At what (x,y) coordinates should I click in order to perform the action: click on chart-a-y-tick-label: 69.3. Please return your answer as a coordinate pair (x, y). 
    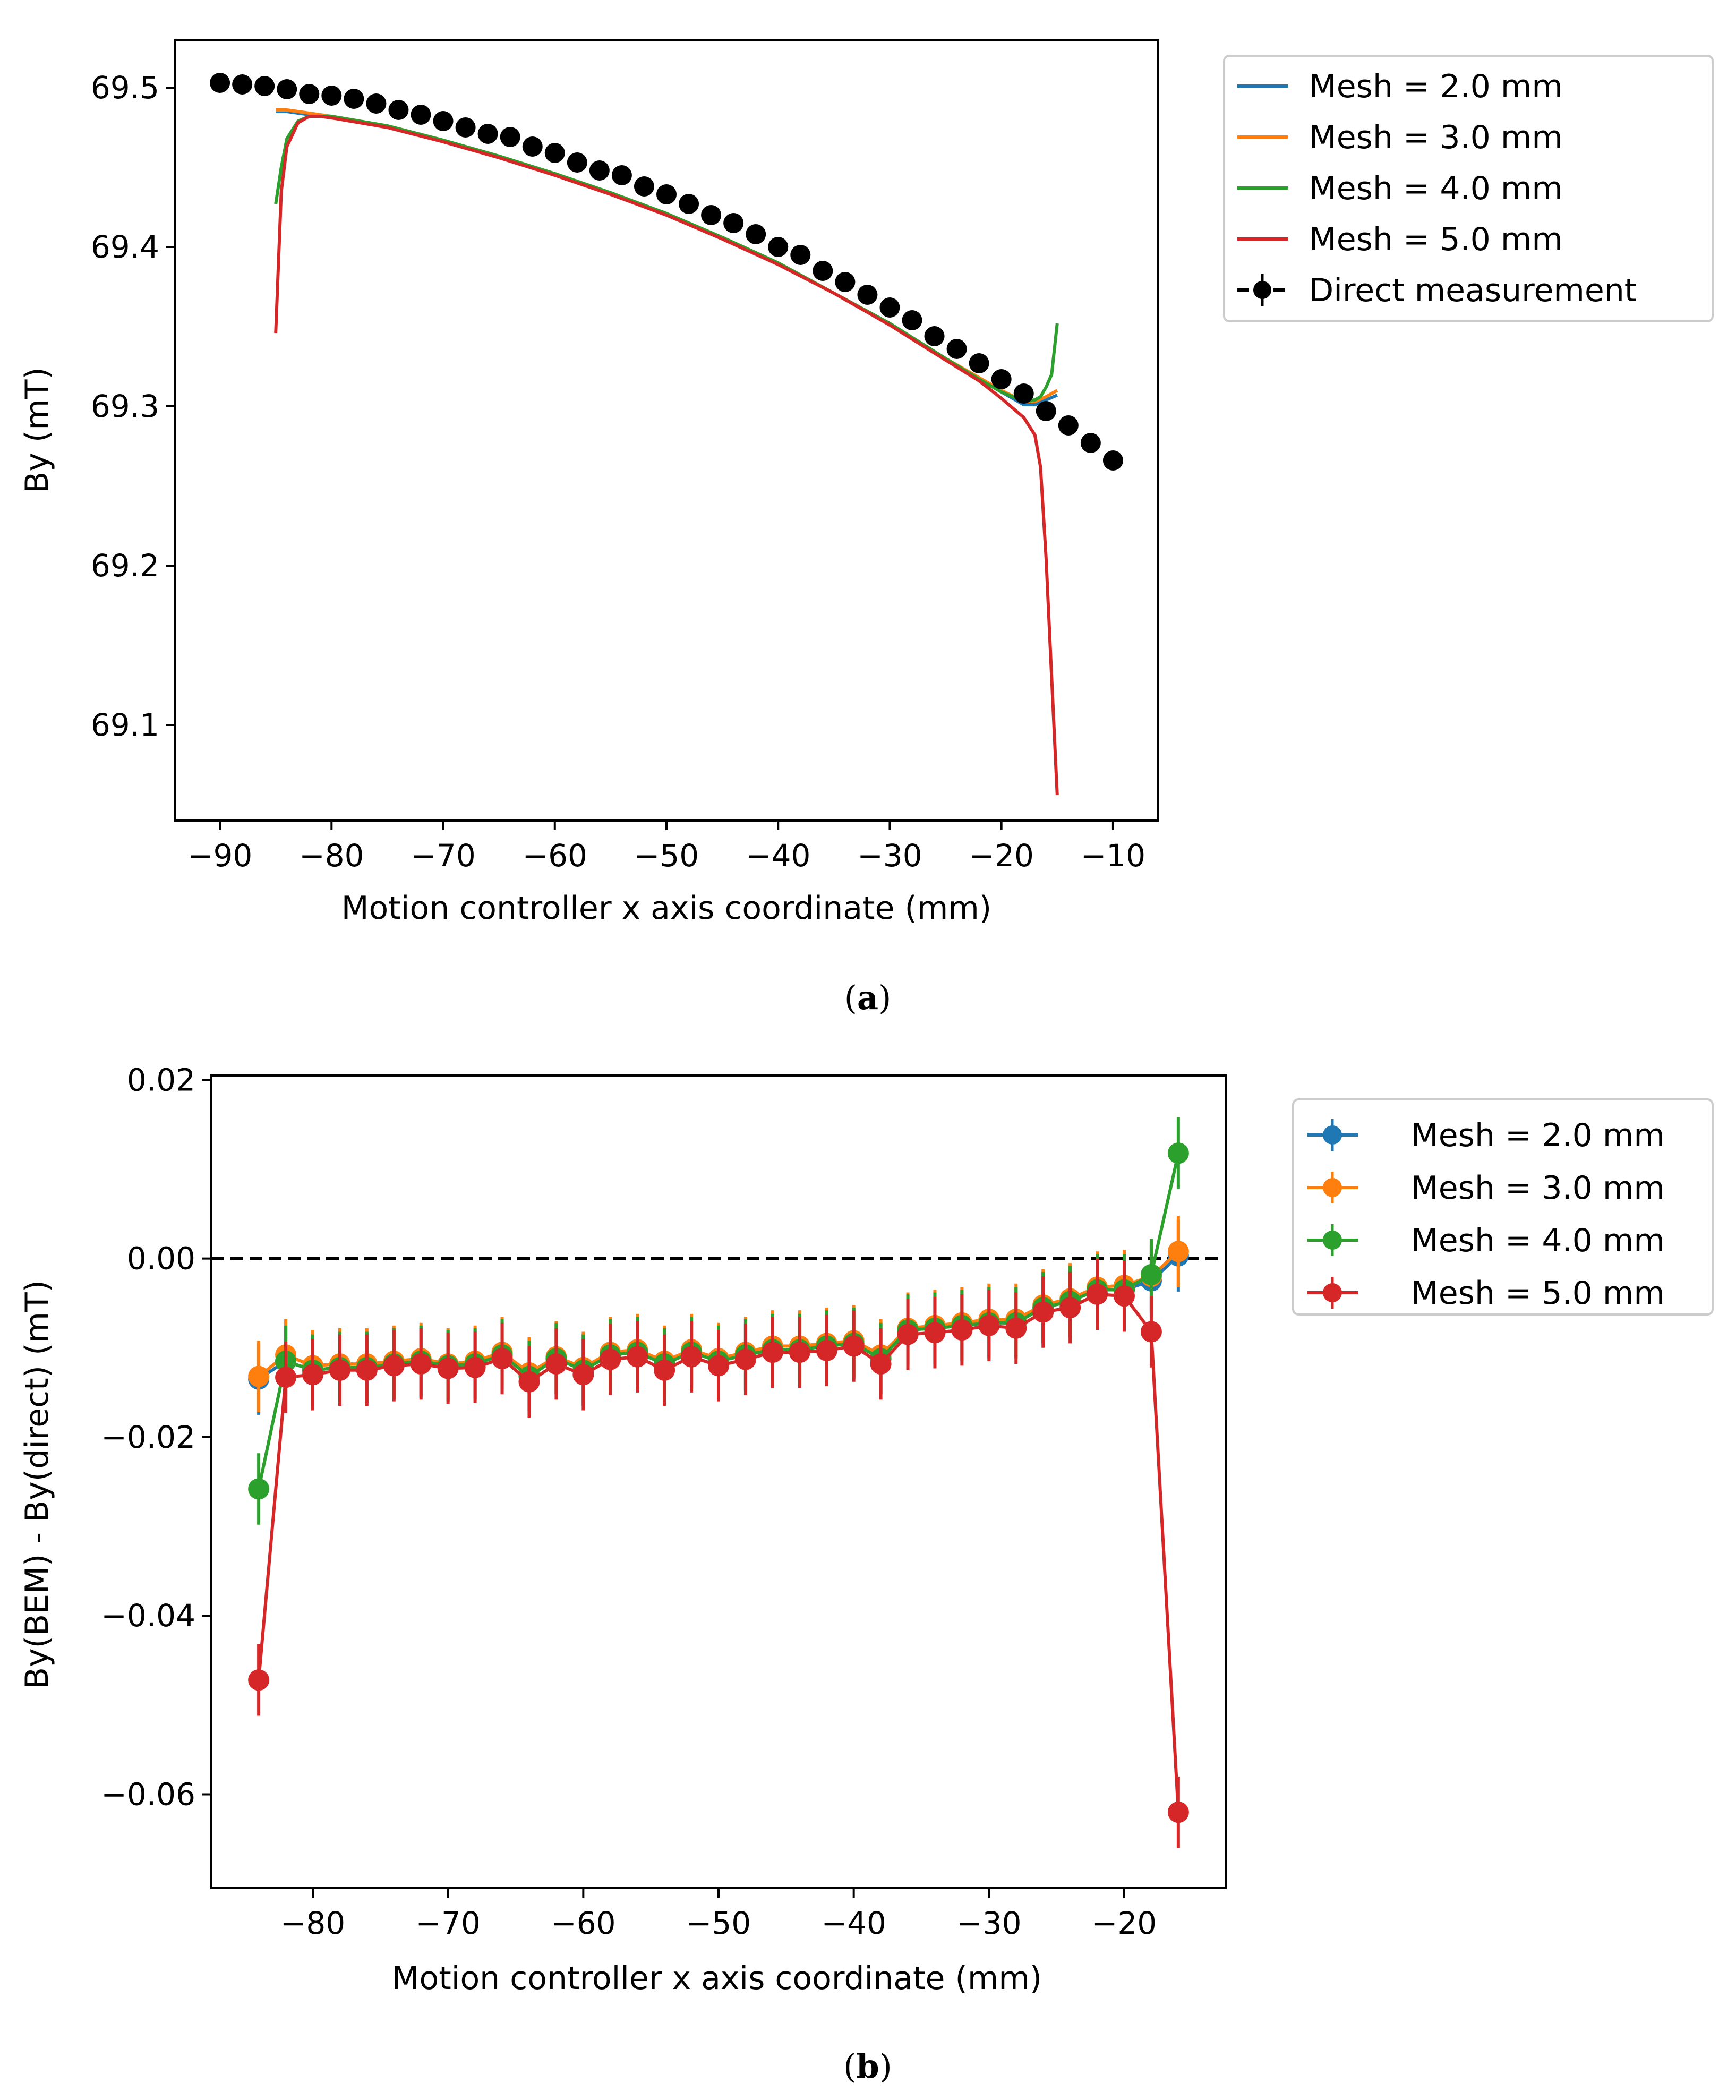
    Looking at the image, I should click on (125, 406).